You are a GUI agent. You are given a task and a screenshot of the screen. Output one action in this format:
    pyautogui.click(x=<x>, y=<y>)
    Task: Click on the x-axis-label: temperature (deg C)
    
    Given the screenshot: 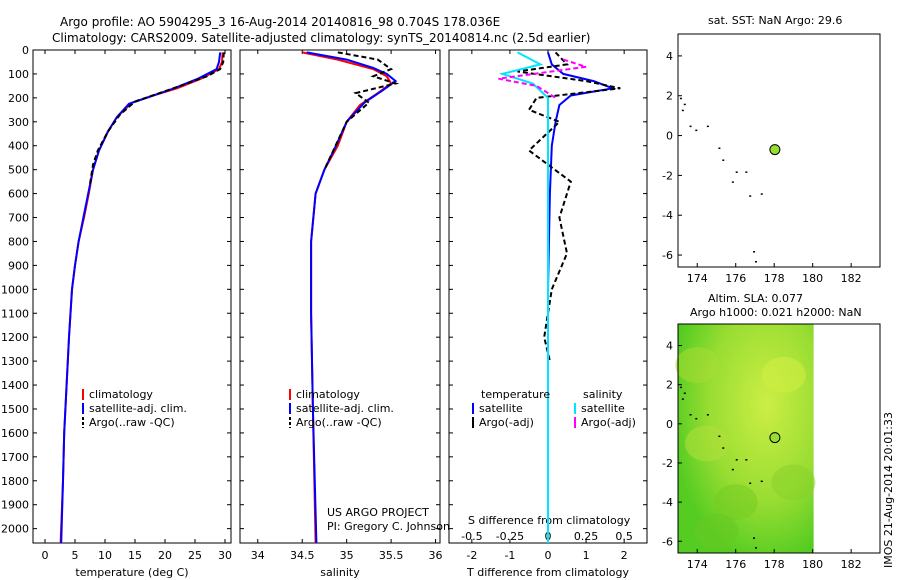 What is the action you would take?
    pyautogui.click(x=131, y=572)
    